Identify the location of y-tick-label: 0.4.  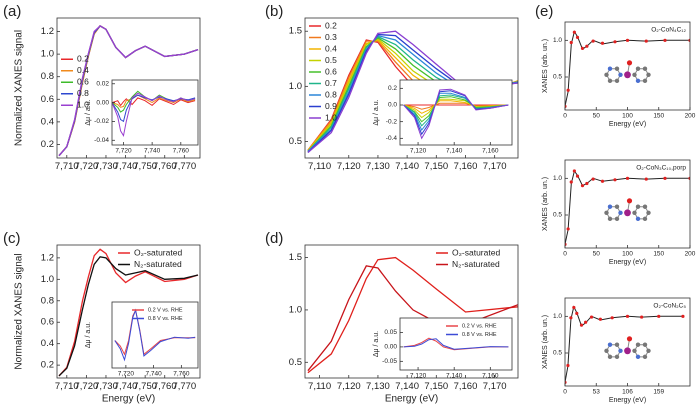
(47, 343).